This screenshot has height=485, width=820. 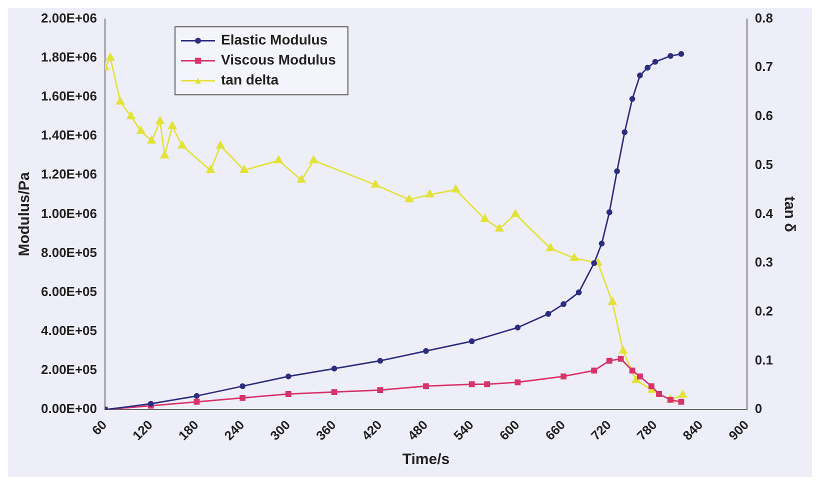 What do you see at coordinates (69, 96) in the screenshot?
I see `y-tick-label: 1.60E+06` at bounding box center [69, 96].